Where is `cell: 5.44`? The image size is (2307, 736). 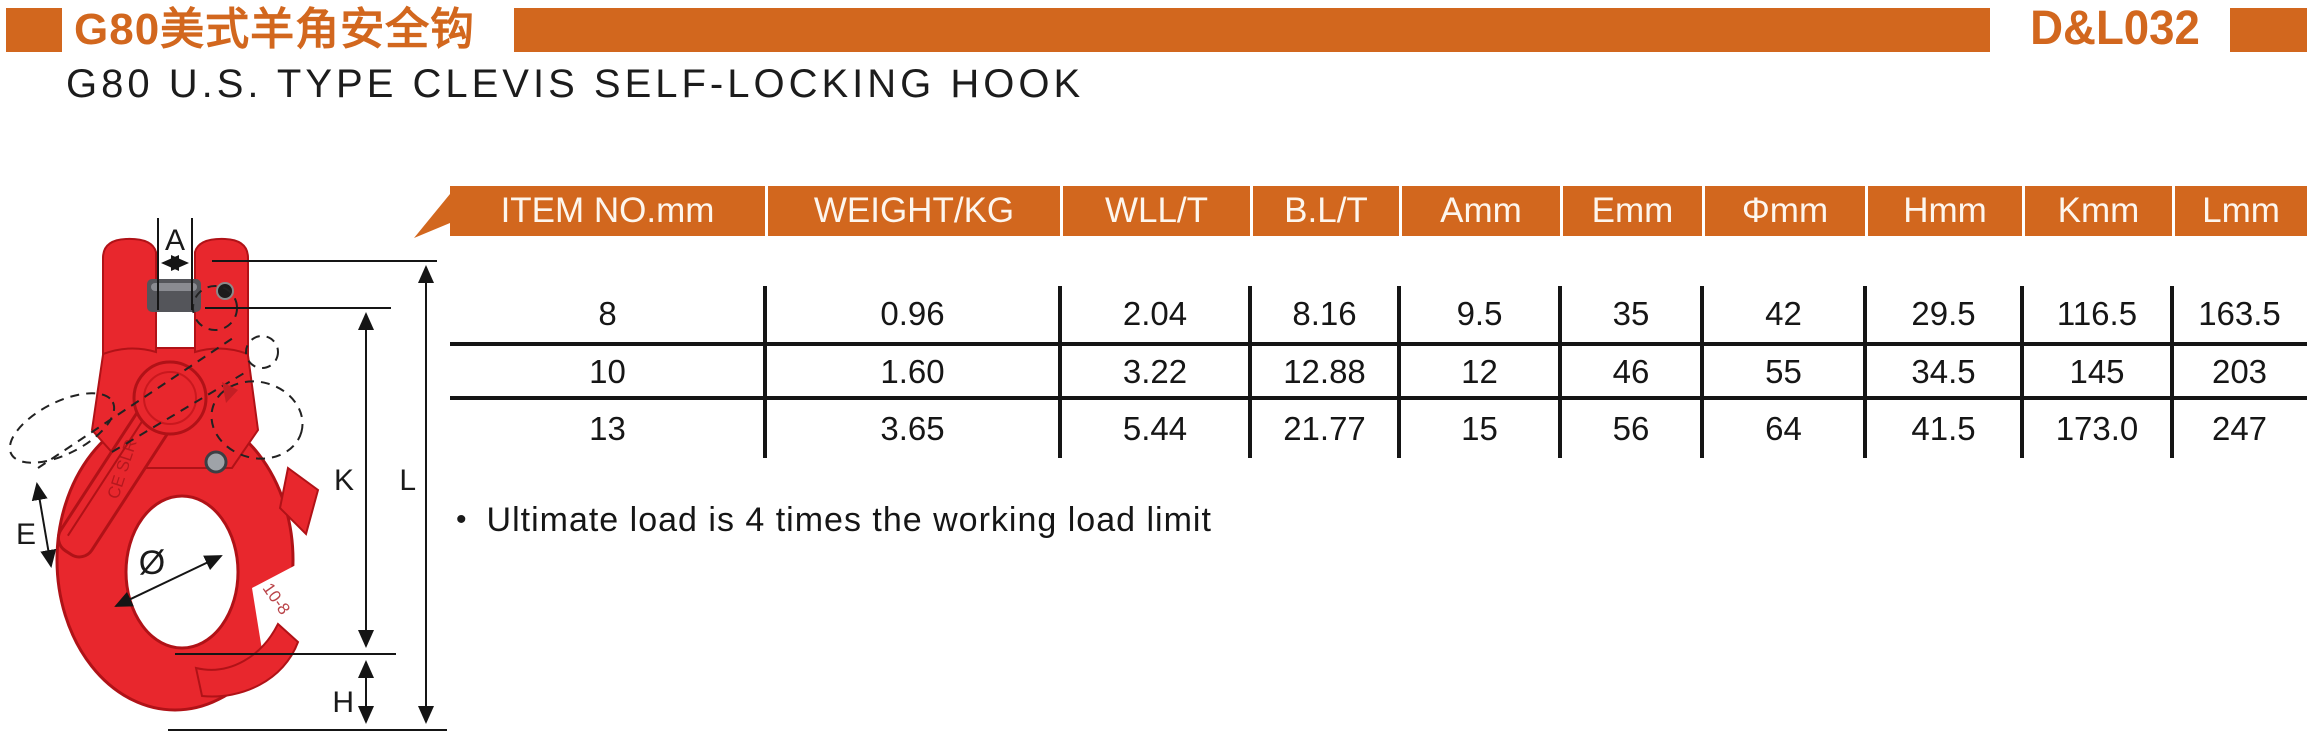
cell: 5.44 is located at coordinates (1155, 428).